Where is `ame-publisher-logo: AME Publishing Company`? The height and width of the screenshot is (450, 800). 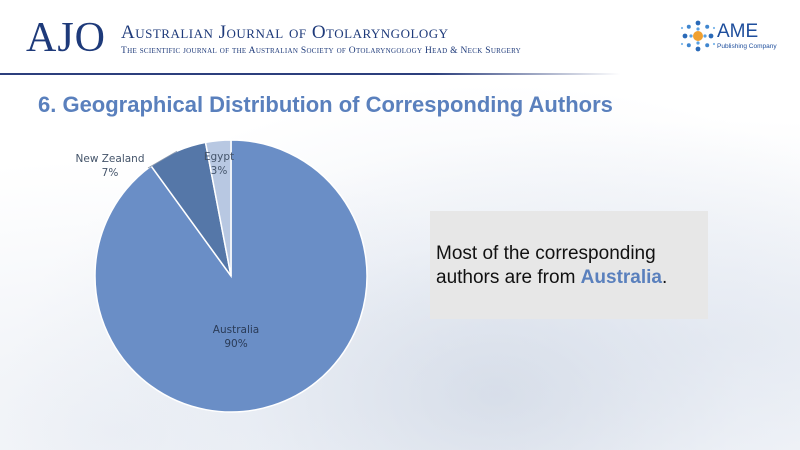 ame-publisher-logo: AME Publishing Company is located at coordinates (730, 38).